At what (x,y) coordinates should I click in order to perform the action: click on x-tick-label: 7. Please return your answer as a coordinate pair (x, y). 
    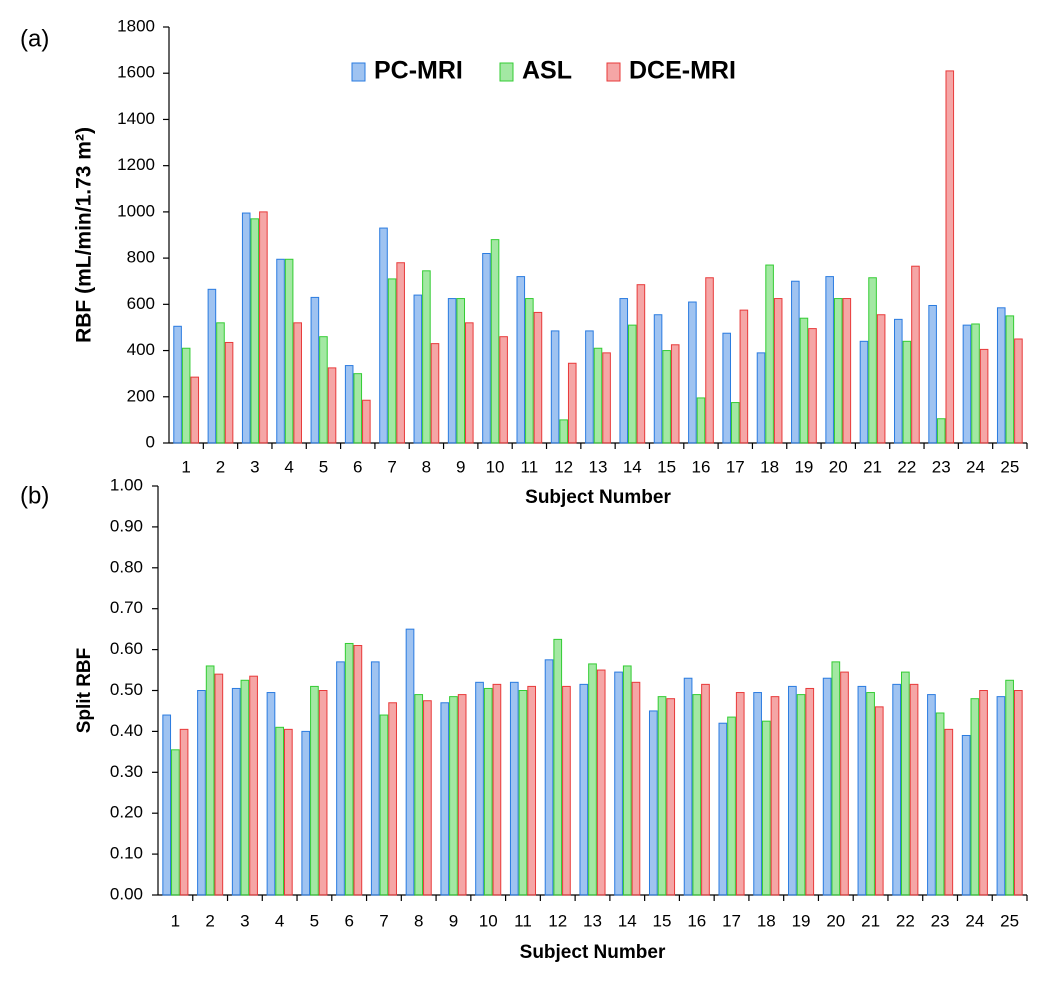
    Looking at the image, I should click on (383, 920).